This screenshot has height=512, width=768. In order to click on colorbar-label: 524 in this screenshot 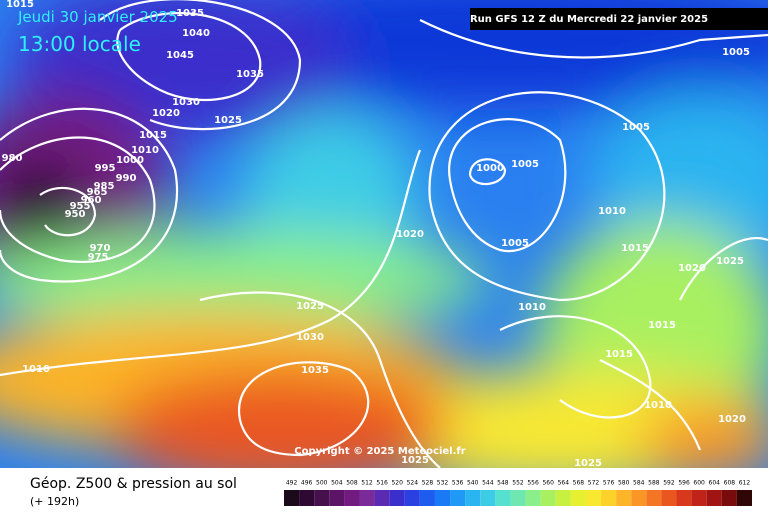, I will do `click(413, 483)`.